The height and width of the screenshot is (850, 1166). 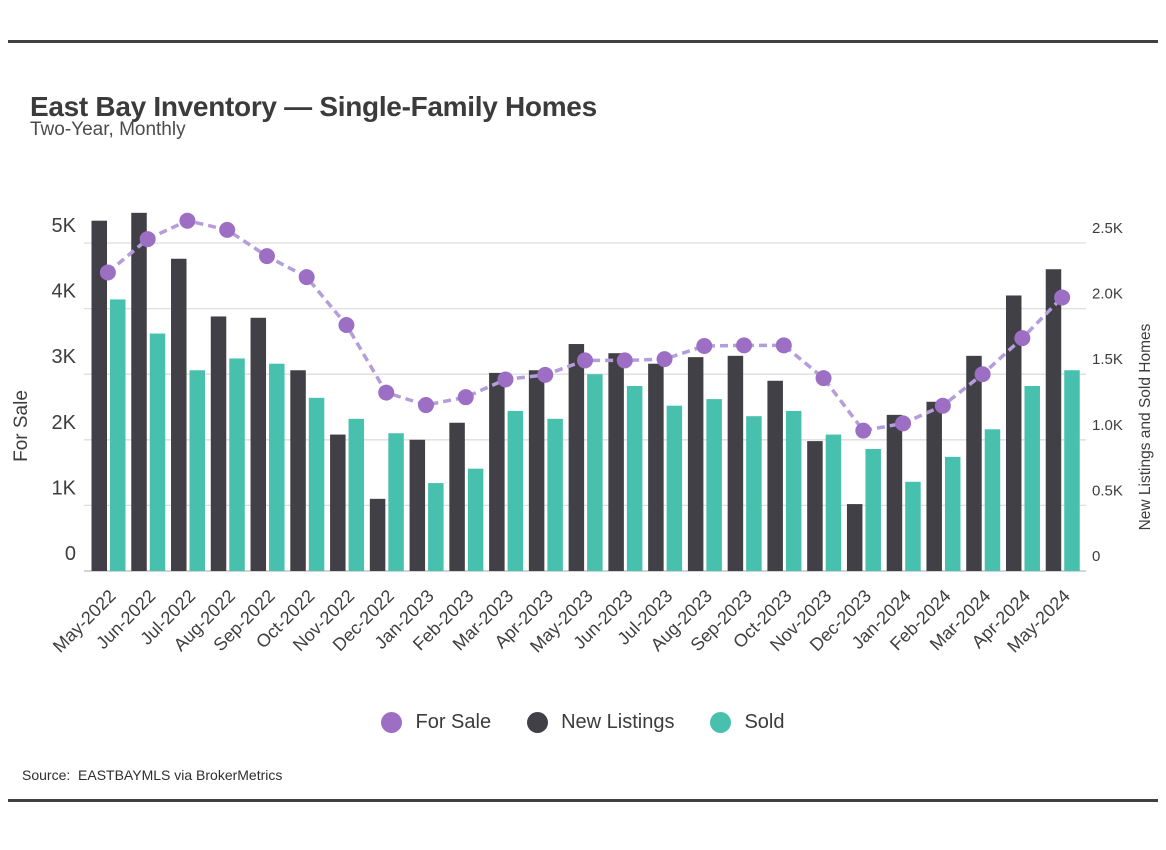 I want to click on left-axis-tick-label: 4K, so click(x=64, y=292).